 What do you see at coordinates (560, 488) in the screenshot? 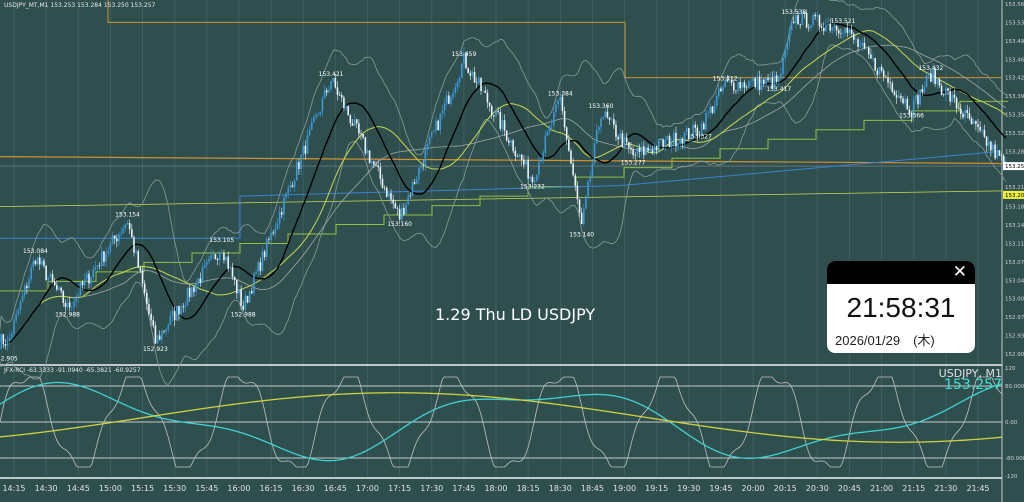
I see `time-tick-label: 18:30` at bounding box center [560, 488].